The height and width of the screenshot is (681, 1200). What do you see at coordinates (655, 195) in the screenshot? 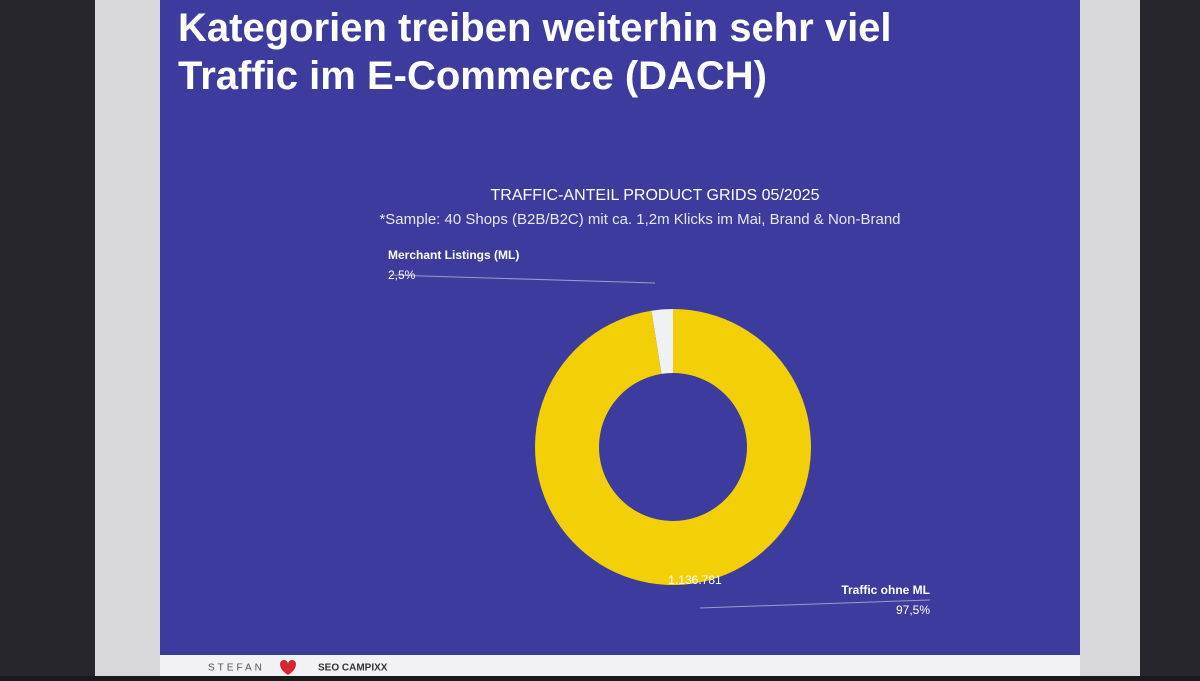
I see `chart-title: TRAFFIC-ANTEIL PRODUCT GRIDS 05/2025` at bounding box center [655, 195].